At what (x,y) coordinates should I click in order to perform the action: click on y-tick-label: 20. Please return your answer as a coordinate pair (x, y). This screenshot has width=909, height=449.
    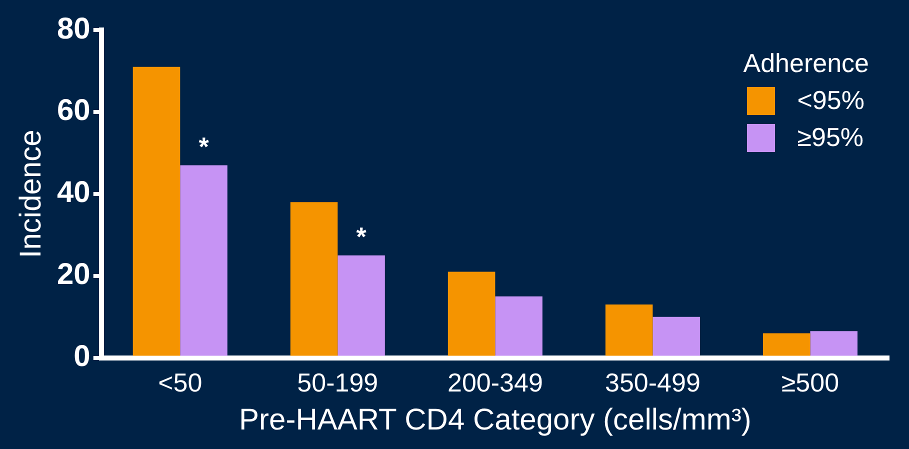
    Looking at the image, I should click on (73, 275).